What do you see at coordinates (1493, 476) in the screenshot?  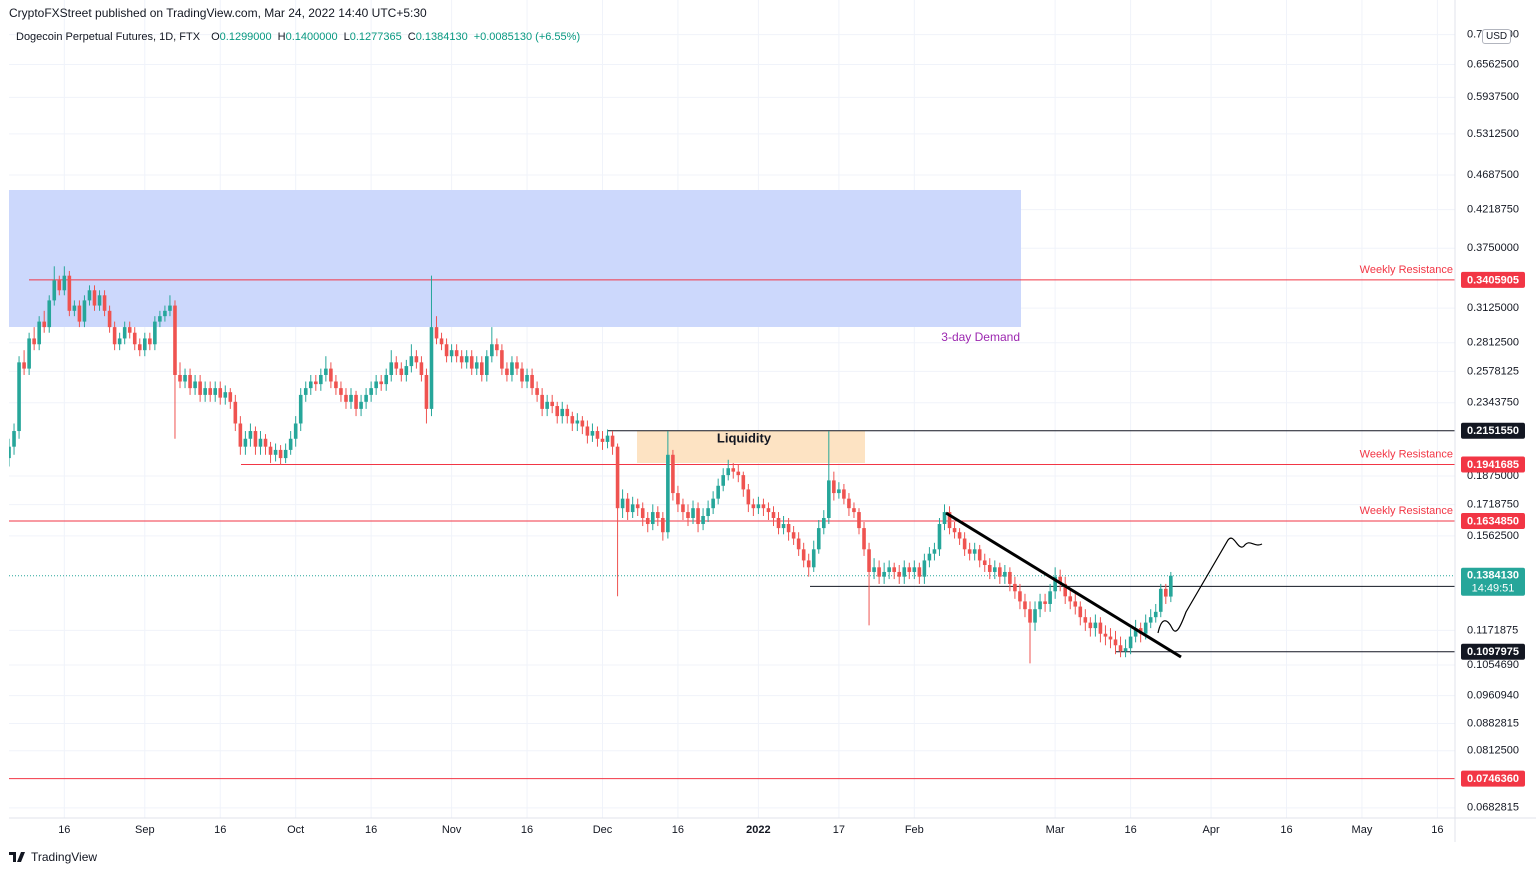 I see `y-tick-label: 0.1875000` at bounding box center [1493, 476].